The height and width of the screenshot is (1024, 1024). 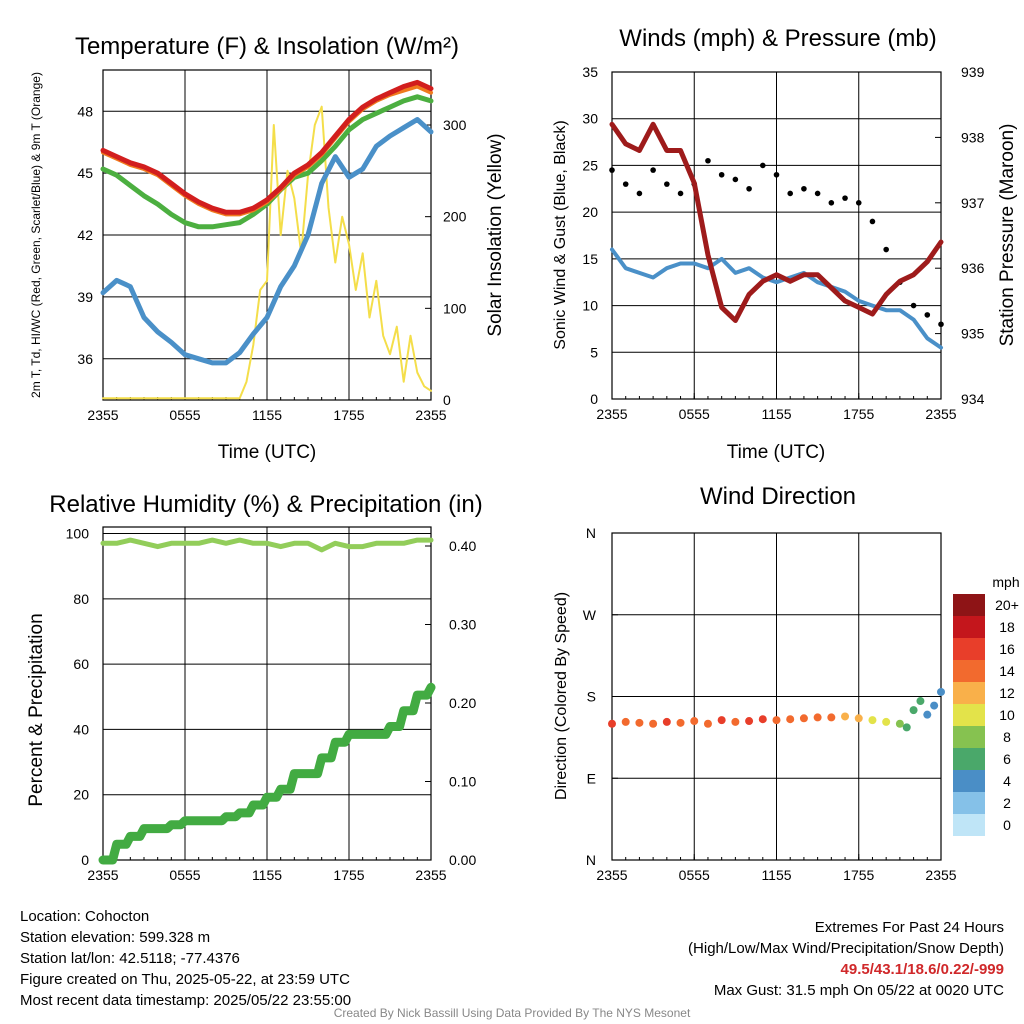 What do you see at coordinates (267, 452) in the screenshot?
I see `x-axis-label: Time (UTC)` at bounding box center [267, 452].